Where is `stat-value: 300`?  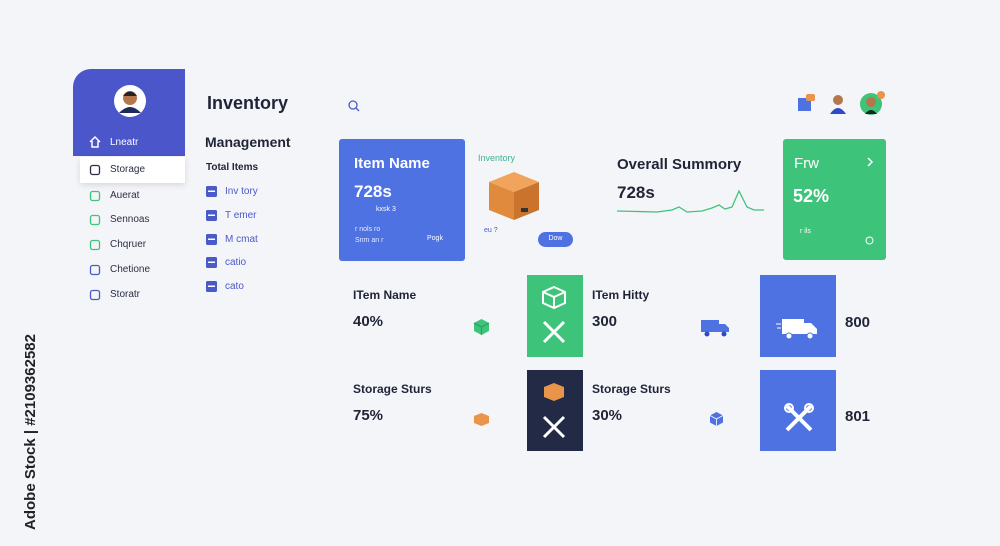 stat-value: 300 is located at coordinates (605, 321).